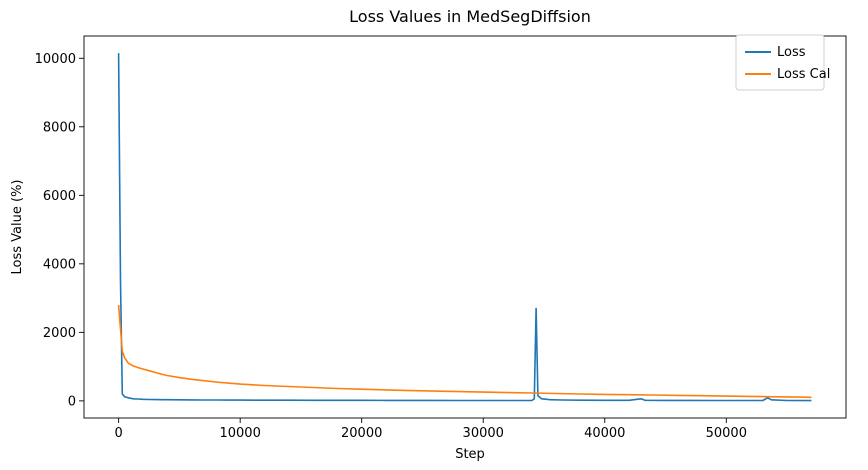 The width and height of the screenshot is (868, 470). What do you see at coordinates (604, 433) in the screenshot?
I see `x-tick-label: 40000` at bounding box center [604, 433].